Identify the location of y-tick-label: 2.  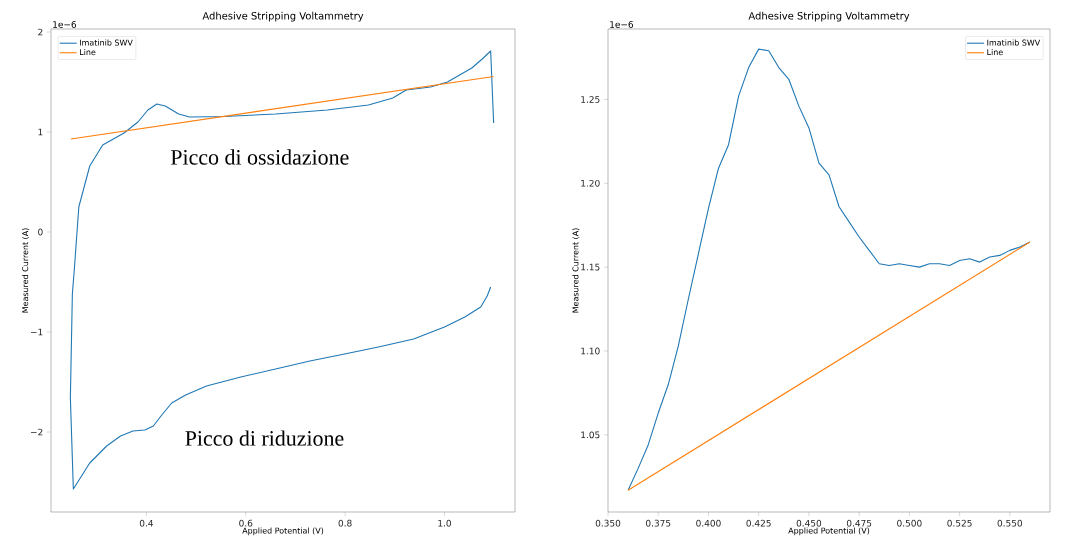
(40, 32).